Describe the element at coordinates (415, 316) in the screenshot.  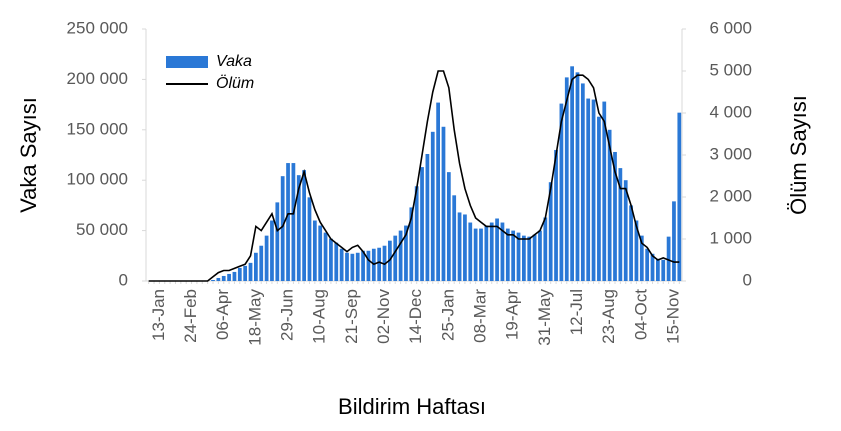
I see `x-tick-label: 14-Dec` at that location.